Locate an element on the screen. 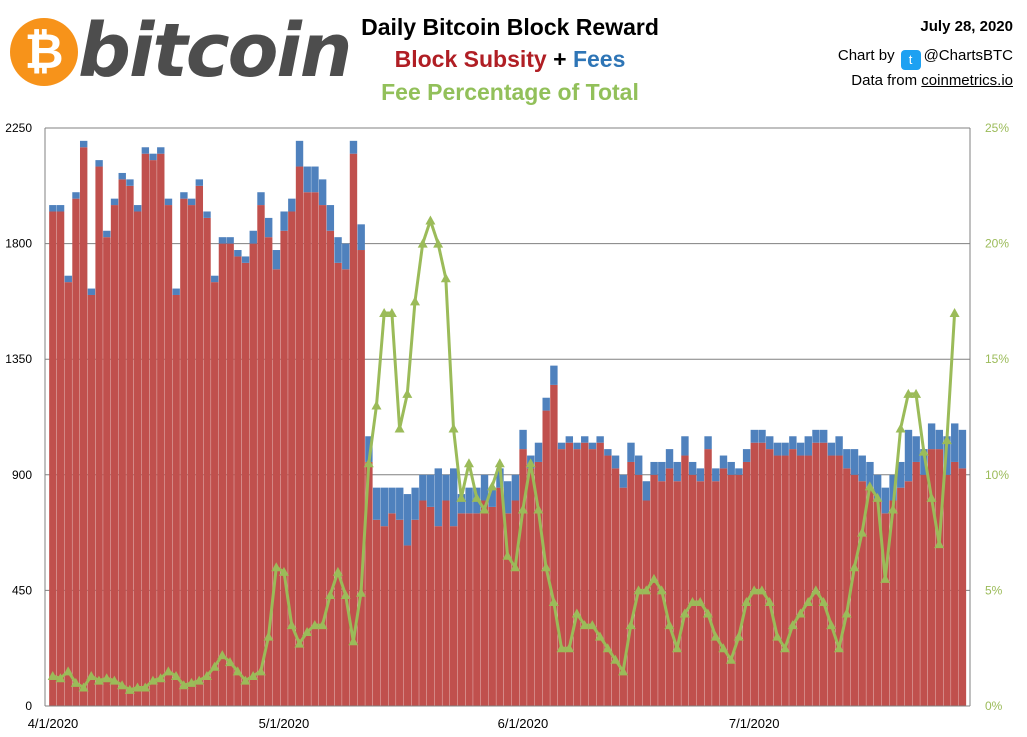 This screenshot has width=1027, height=737. y-right-tick-label: 5% is located at coordinates (994, 590).